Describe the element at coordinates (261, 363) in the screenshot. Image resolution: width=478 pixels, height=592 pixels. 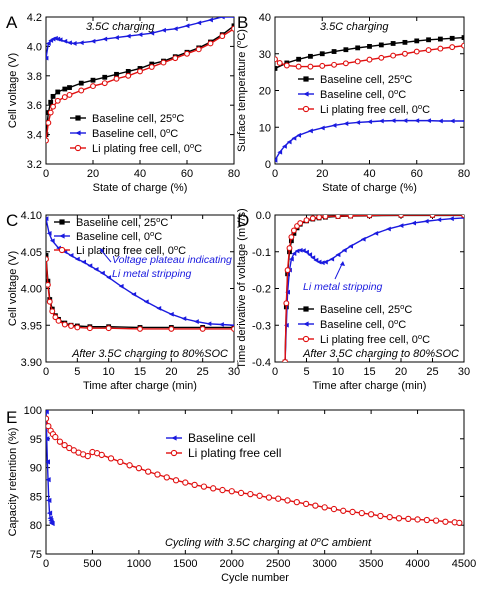
I see `y-tick-label: -0.4` at that location.